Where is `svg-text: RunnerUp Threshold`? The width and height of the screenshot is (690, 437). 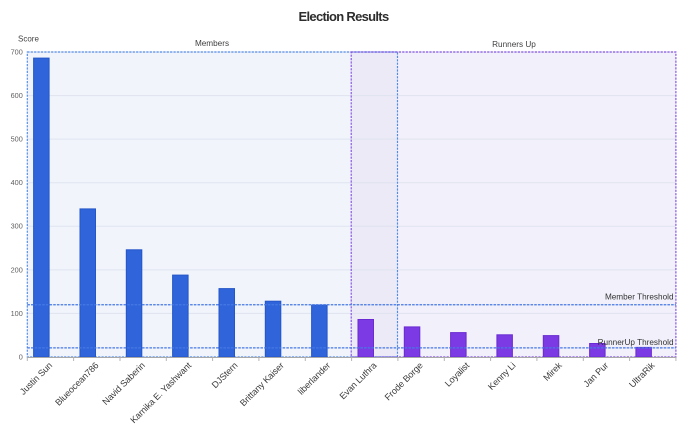 svg-text: RunnerUp Threshold is located at coordinates (636, 342).